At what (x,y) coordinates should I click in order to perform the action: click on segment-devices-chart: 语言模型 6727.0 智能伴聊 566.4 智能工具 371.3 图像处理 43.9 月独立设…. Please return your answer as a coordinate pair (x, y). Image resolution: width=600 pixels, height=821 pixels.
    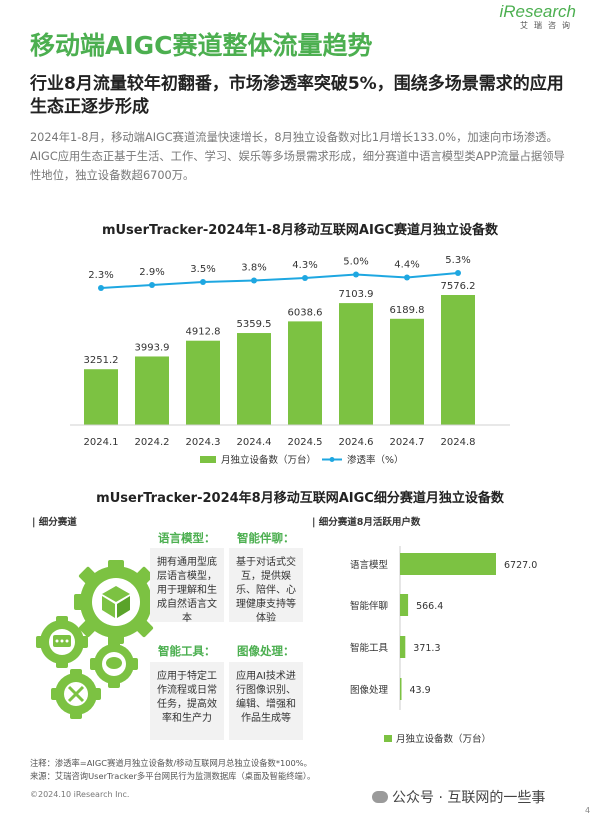
    Looking at the image, I should click on (443, 645).